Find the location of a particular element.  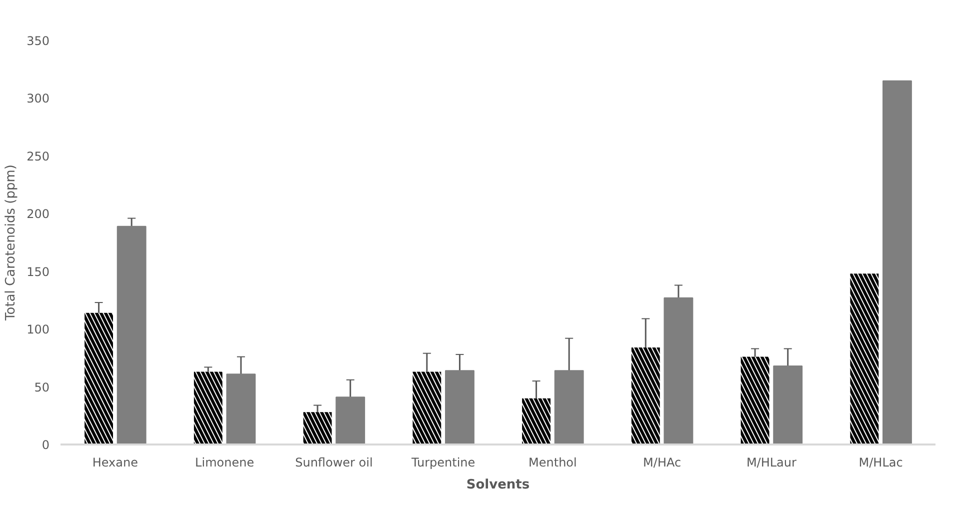

y-axis-title: Total Carotenoids (ppm) is located at coordinates (11, 243).